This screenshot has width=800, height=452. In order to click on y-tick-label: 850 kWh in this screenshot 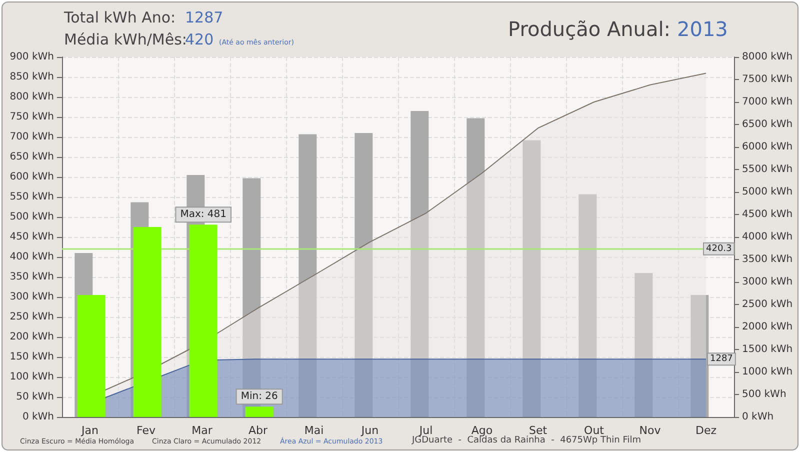, I will do `click(32, 77)`.